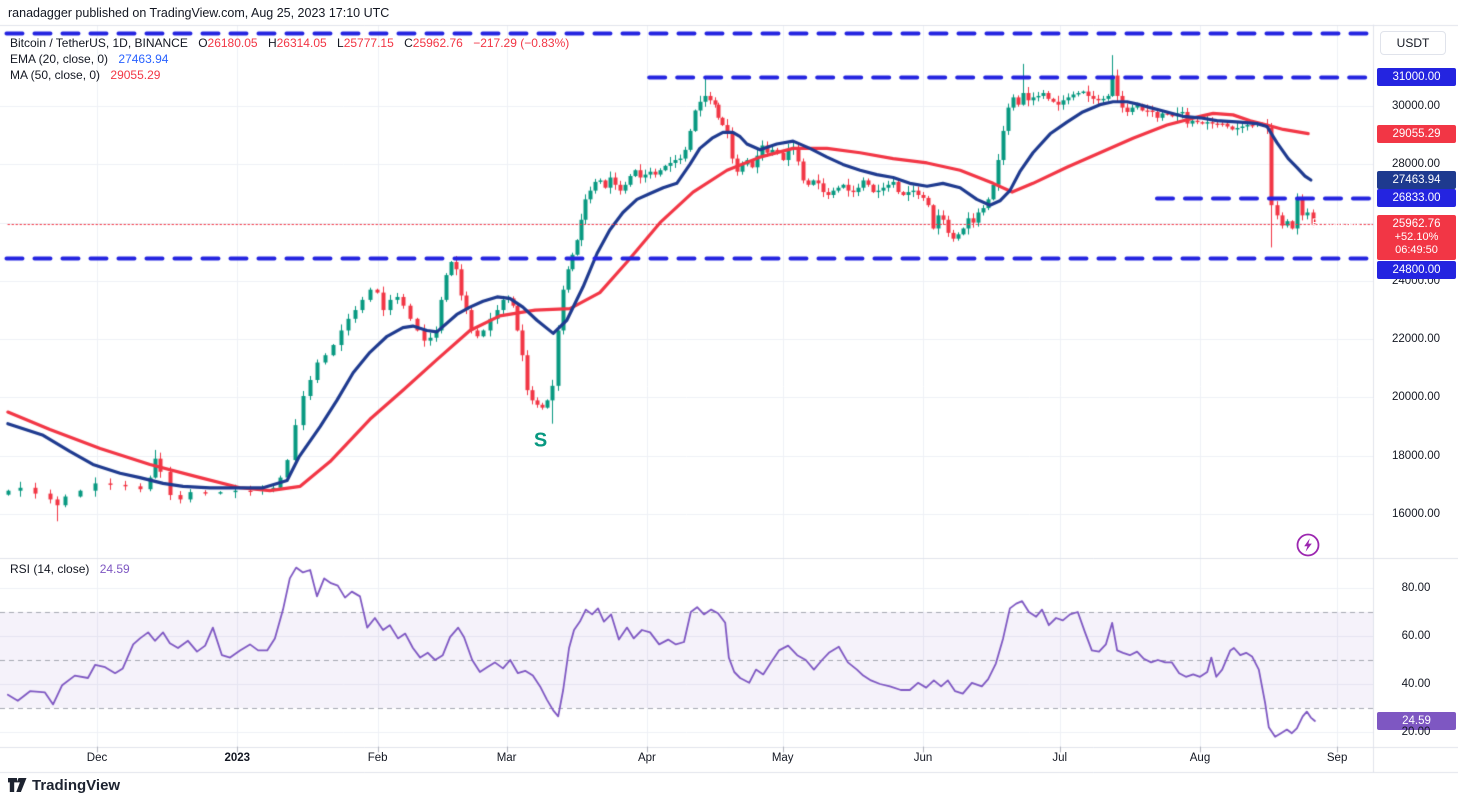 This screenshot has width=1458, height=810. I want to click on short-position-label: S, so click(540, 440).